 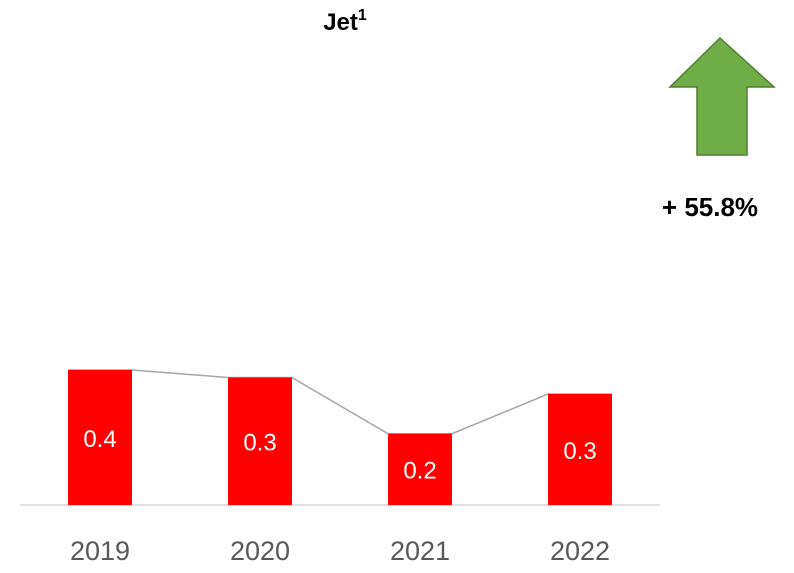 I want to click on up-arrow, so click(x=722, y=96).